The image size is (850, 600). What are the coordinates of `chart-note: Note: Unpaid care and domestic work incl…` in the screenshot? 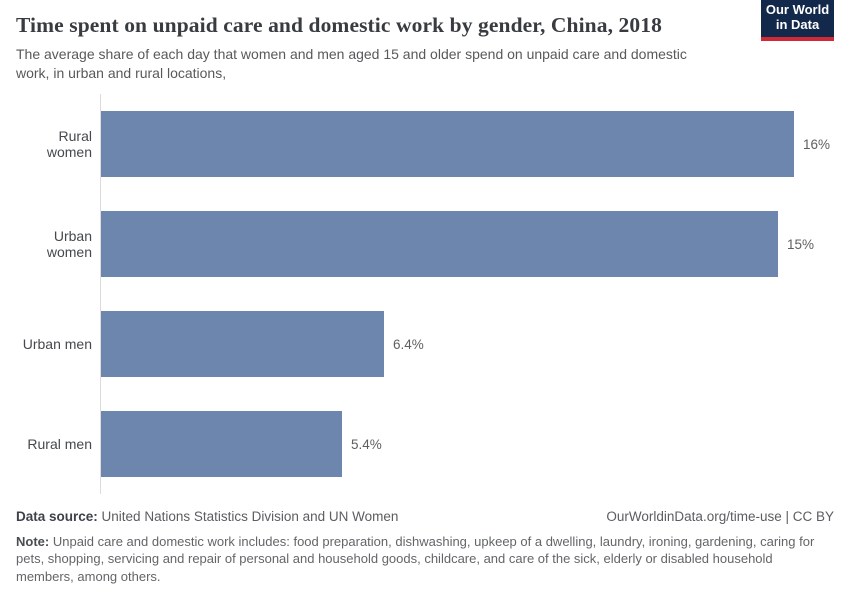 It's located at (425, 558).